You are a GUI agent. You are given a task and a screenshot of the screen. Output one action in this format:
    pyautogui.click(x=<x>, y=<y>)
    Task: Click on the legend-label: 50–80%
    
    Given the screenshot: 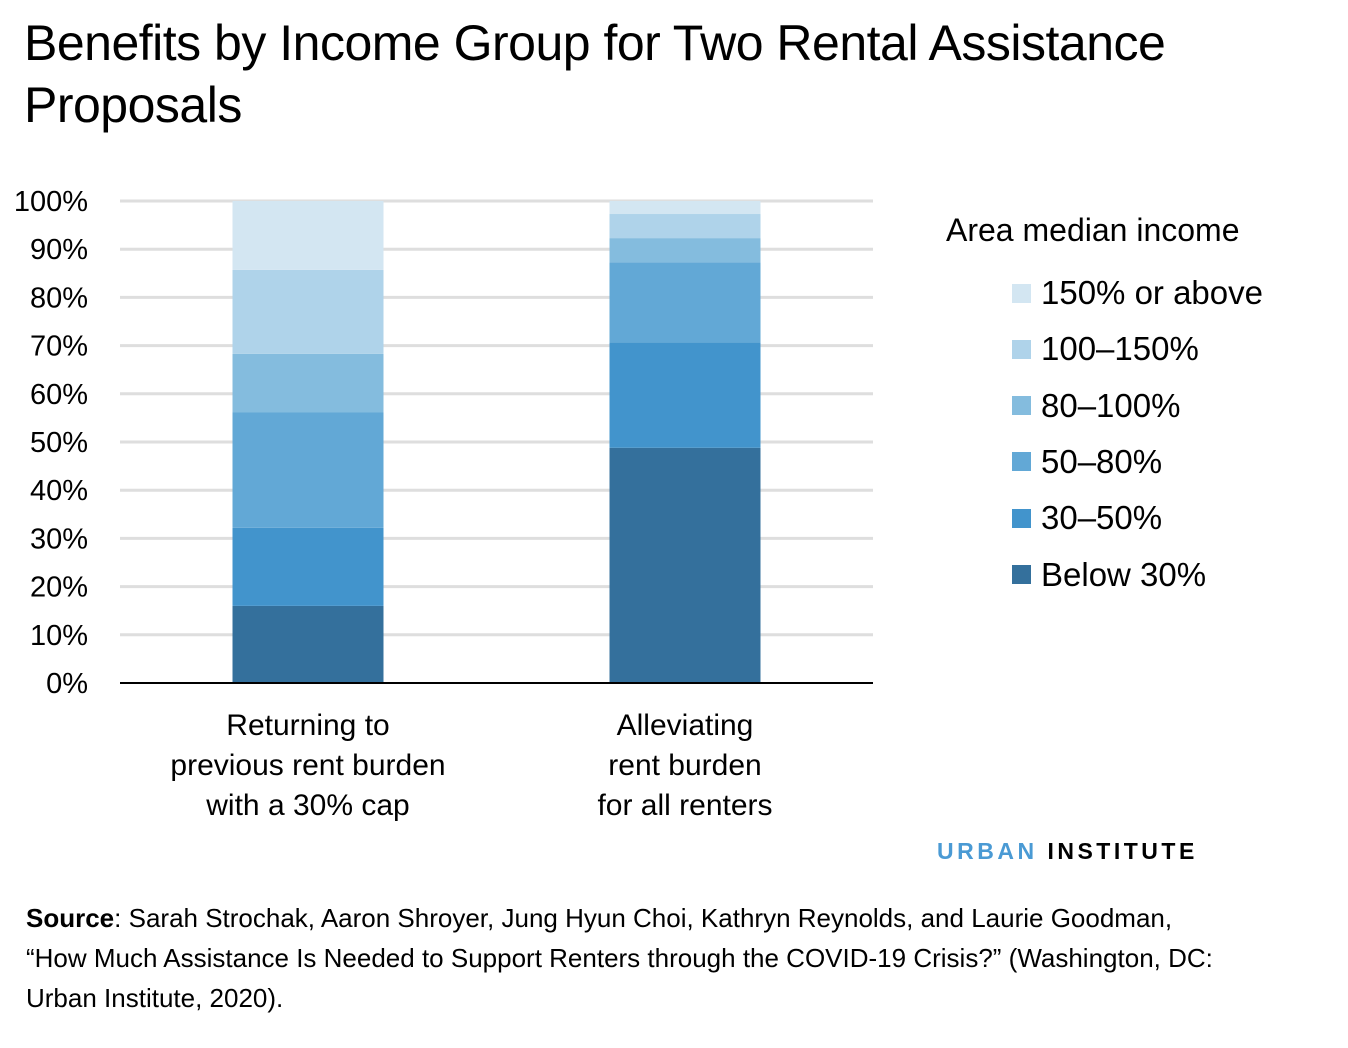 What is the action you would take?
    pyautogui.click(x=1102, y=461)
    